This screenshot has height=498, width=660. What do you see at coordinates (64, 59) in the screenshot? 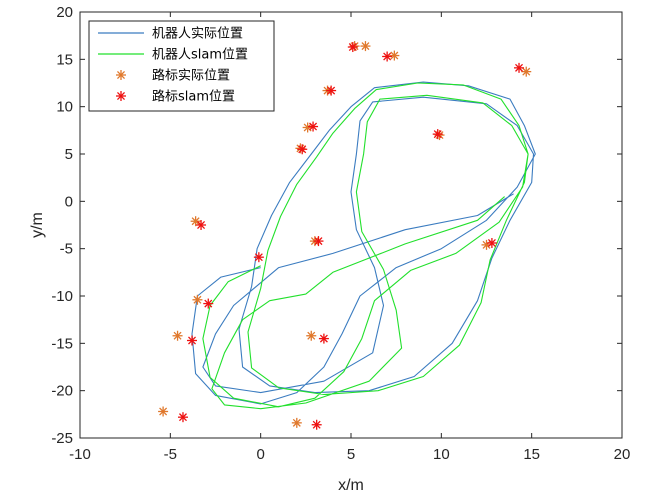
I see `y-tick-label-8: 15` at bounding box center [64, 59].